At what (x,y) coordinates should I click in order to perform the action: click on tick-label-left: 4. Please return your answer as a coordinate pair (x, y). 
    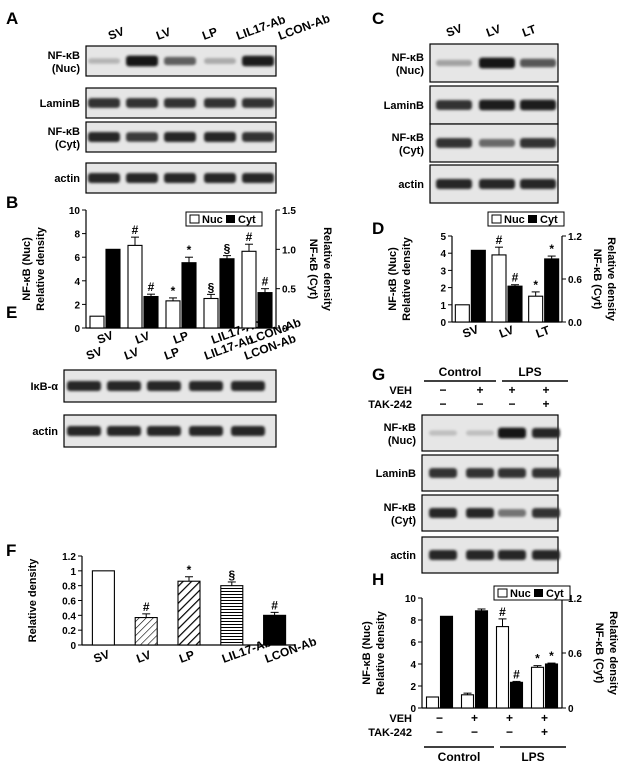
    Looking at the image, I should click on (77, 282).